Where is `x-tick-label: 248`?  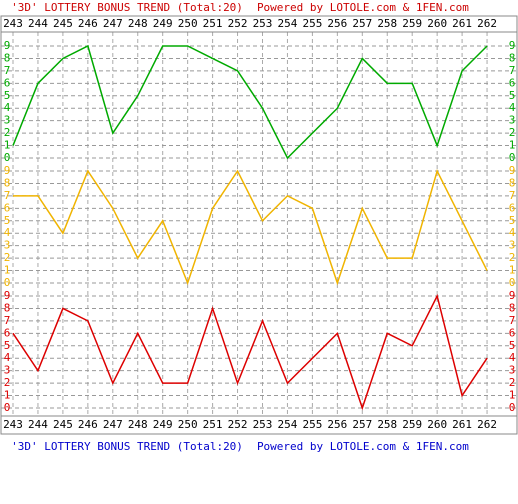
x-tick-label: 248 is located at coordinates (138, 23).